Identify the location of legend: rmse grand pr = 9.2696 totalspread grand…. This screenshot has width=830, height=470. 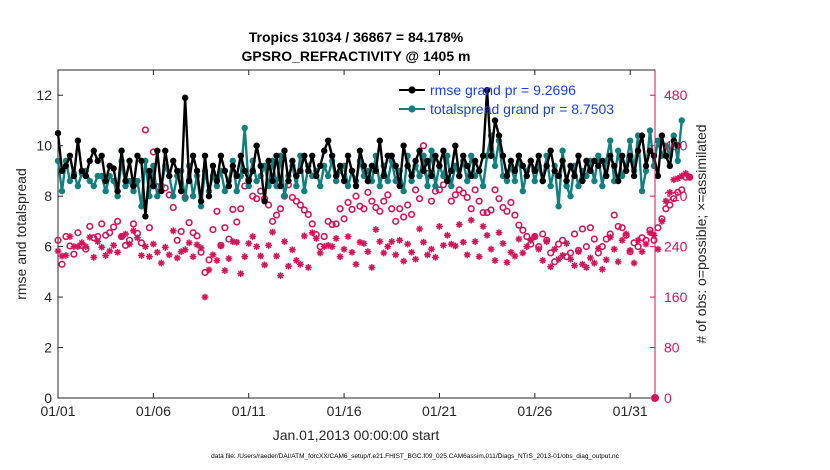
(506, 99).